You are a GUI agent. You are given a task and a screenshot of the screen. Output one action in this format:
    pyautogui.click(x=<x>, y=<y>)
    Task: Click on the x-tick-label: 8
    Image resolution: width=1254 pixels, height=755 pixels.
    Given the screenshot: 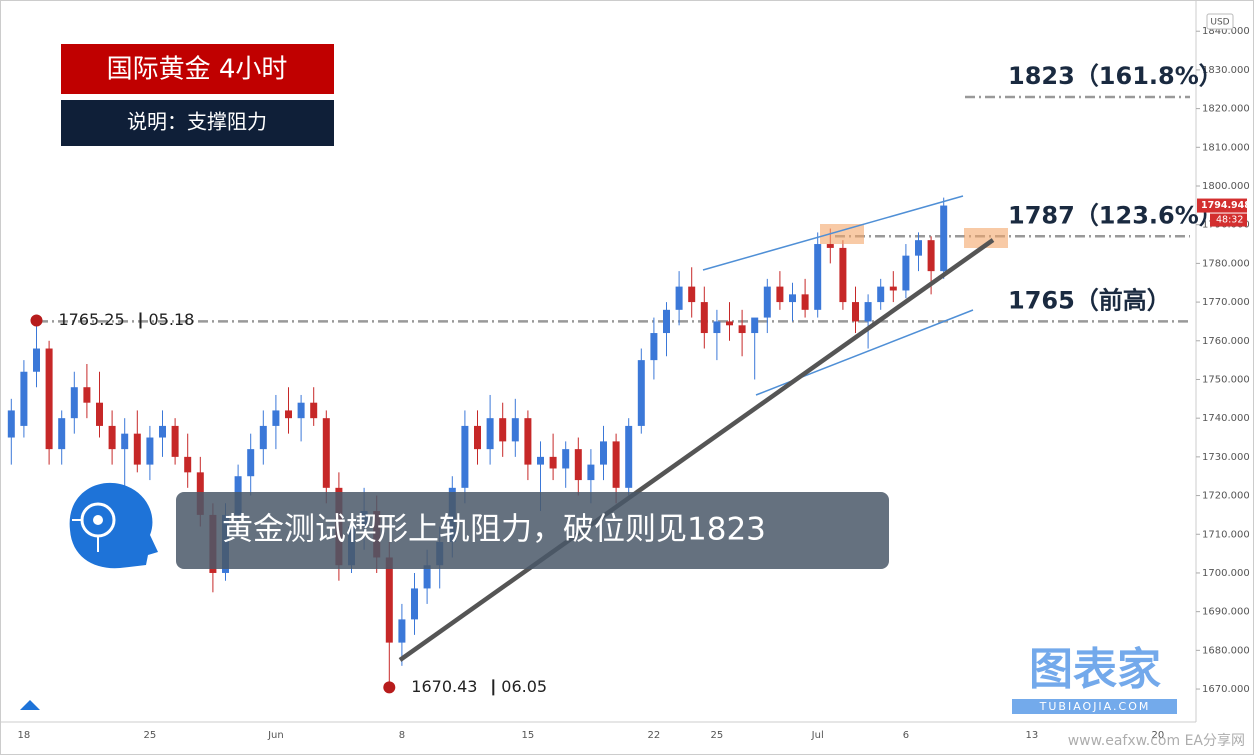 What is the action you would take?
    pyautogui.click(x=402, y=735)
    